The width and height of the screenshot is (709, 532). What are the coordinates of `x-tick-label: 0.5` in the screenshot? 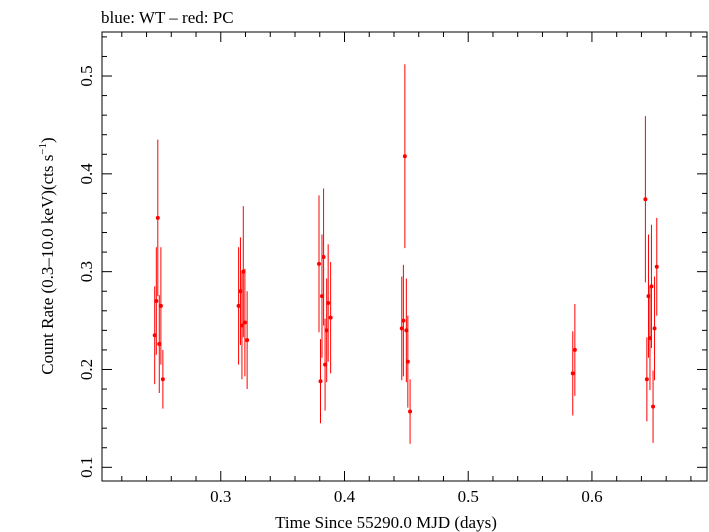 It's located at (468, 496).